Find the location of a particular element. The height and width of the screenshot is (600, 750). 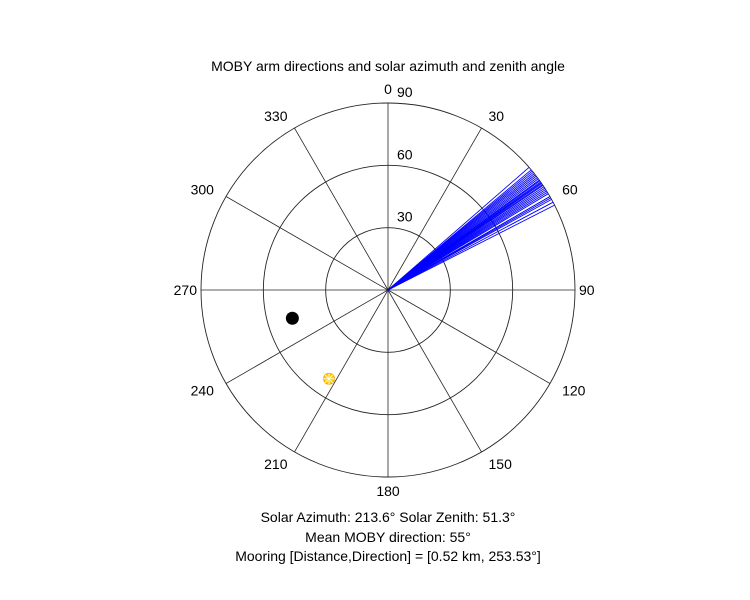

mooring-point is located at coordinates (292, 318).